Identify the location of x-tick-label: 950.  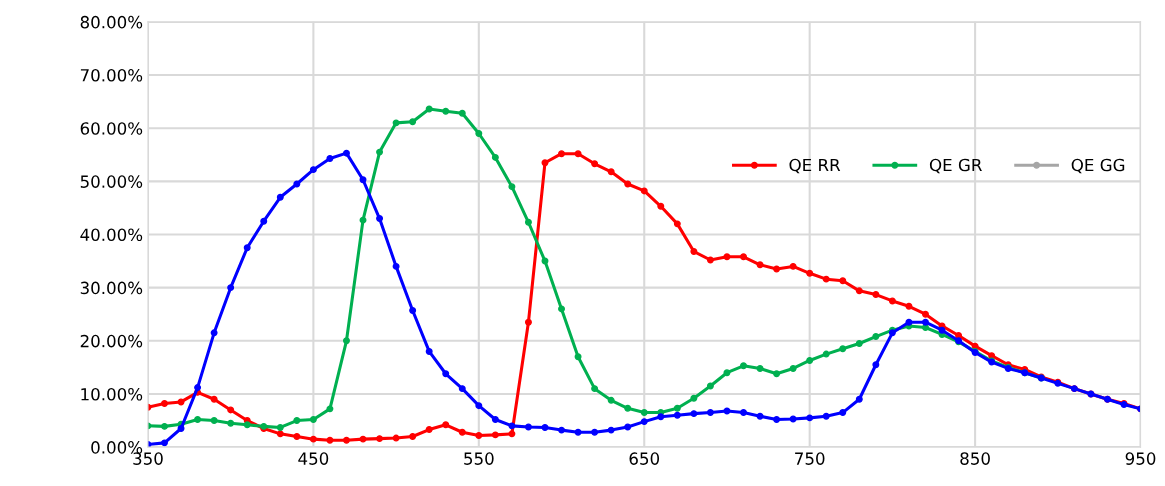
(1140, 458).